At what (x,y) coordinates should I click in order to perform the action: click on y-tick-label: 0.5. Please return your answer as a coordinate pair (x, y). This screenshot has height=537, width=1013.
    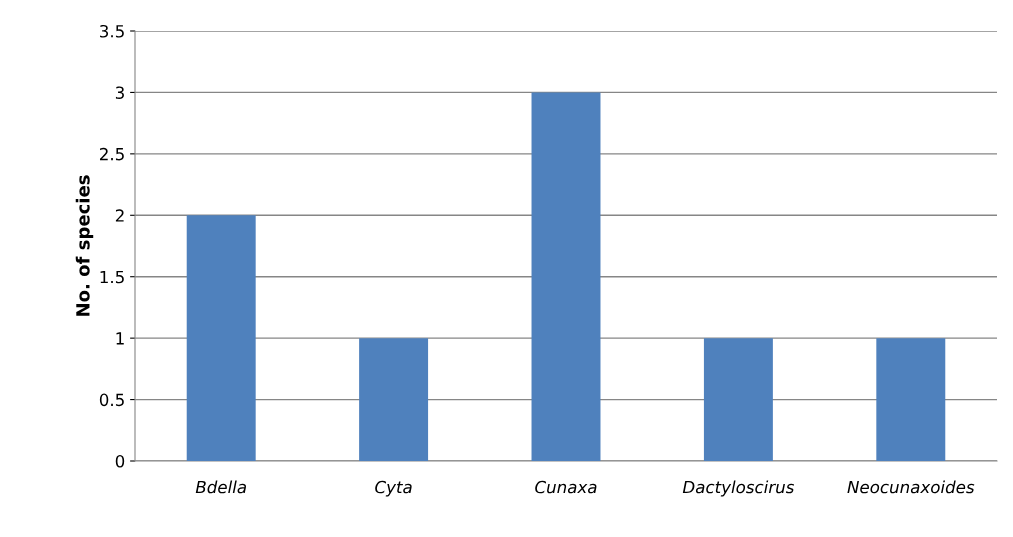
    Looking at the image, I should click on (111, 400).